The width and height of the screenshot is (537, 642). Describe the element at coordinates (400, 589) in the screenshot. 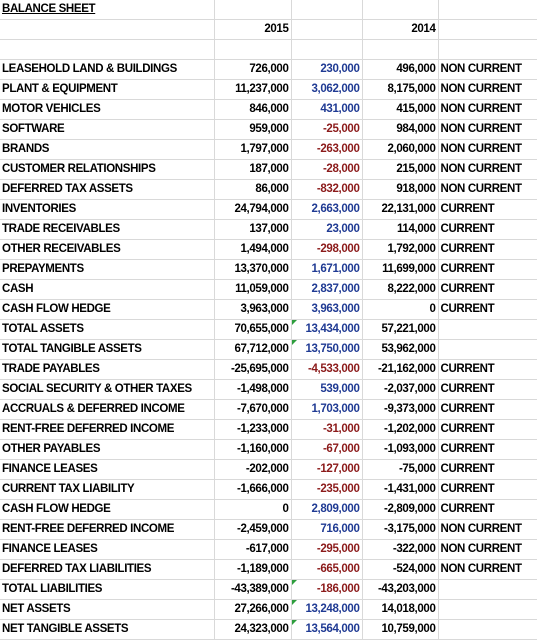

I see `value-2014-cell: -43,203,000` at that location.